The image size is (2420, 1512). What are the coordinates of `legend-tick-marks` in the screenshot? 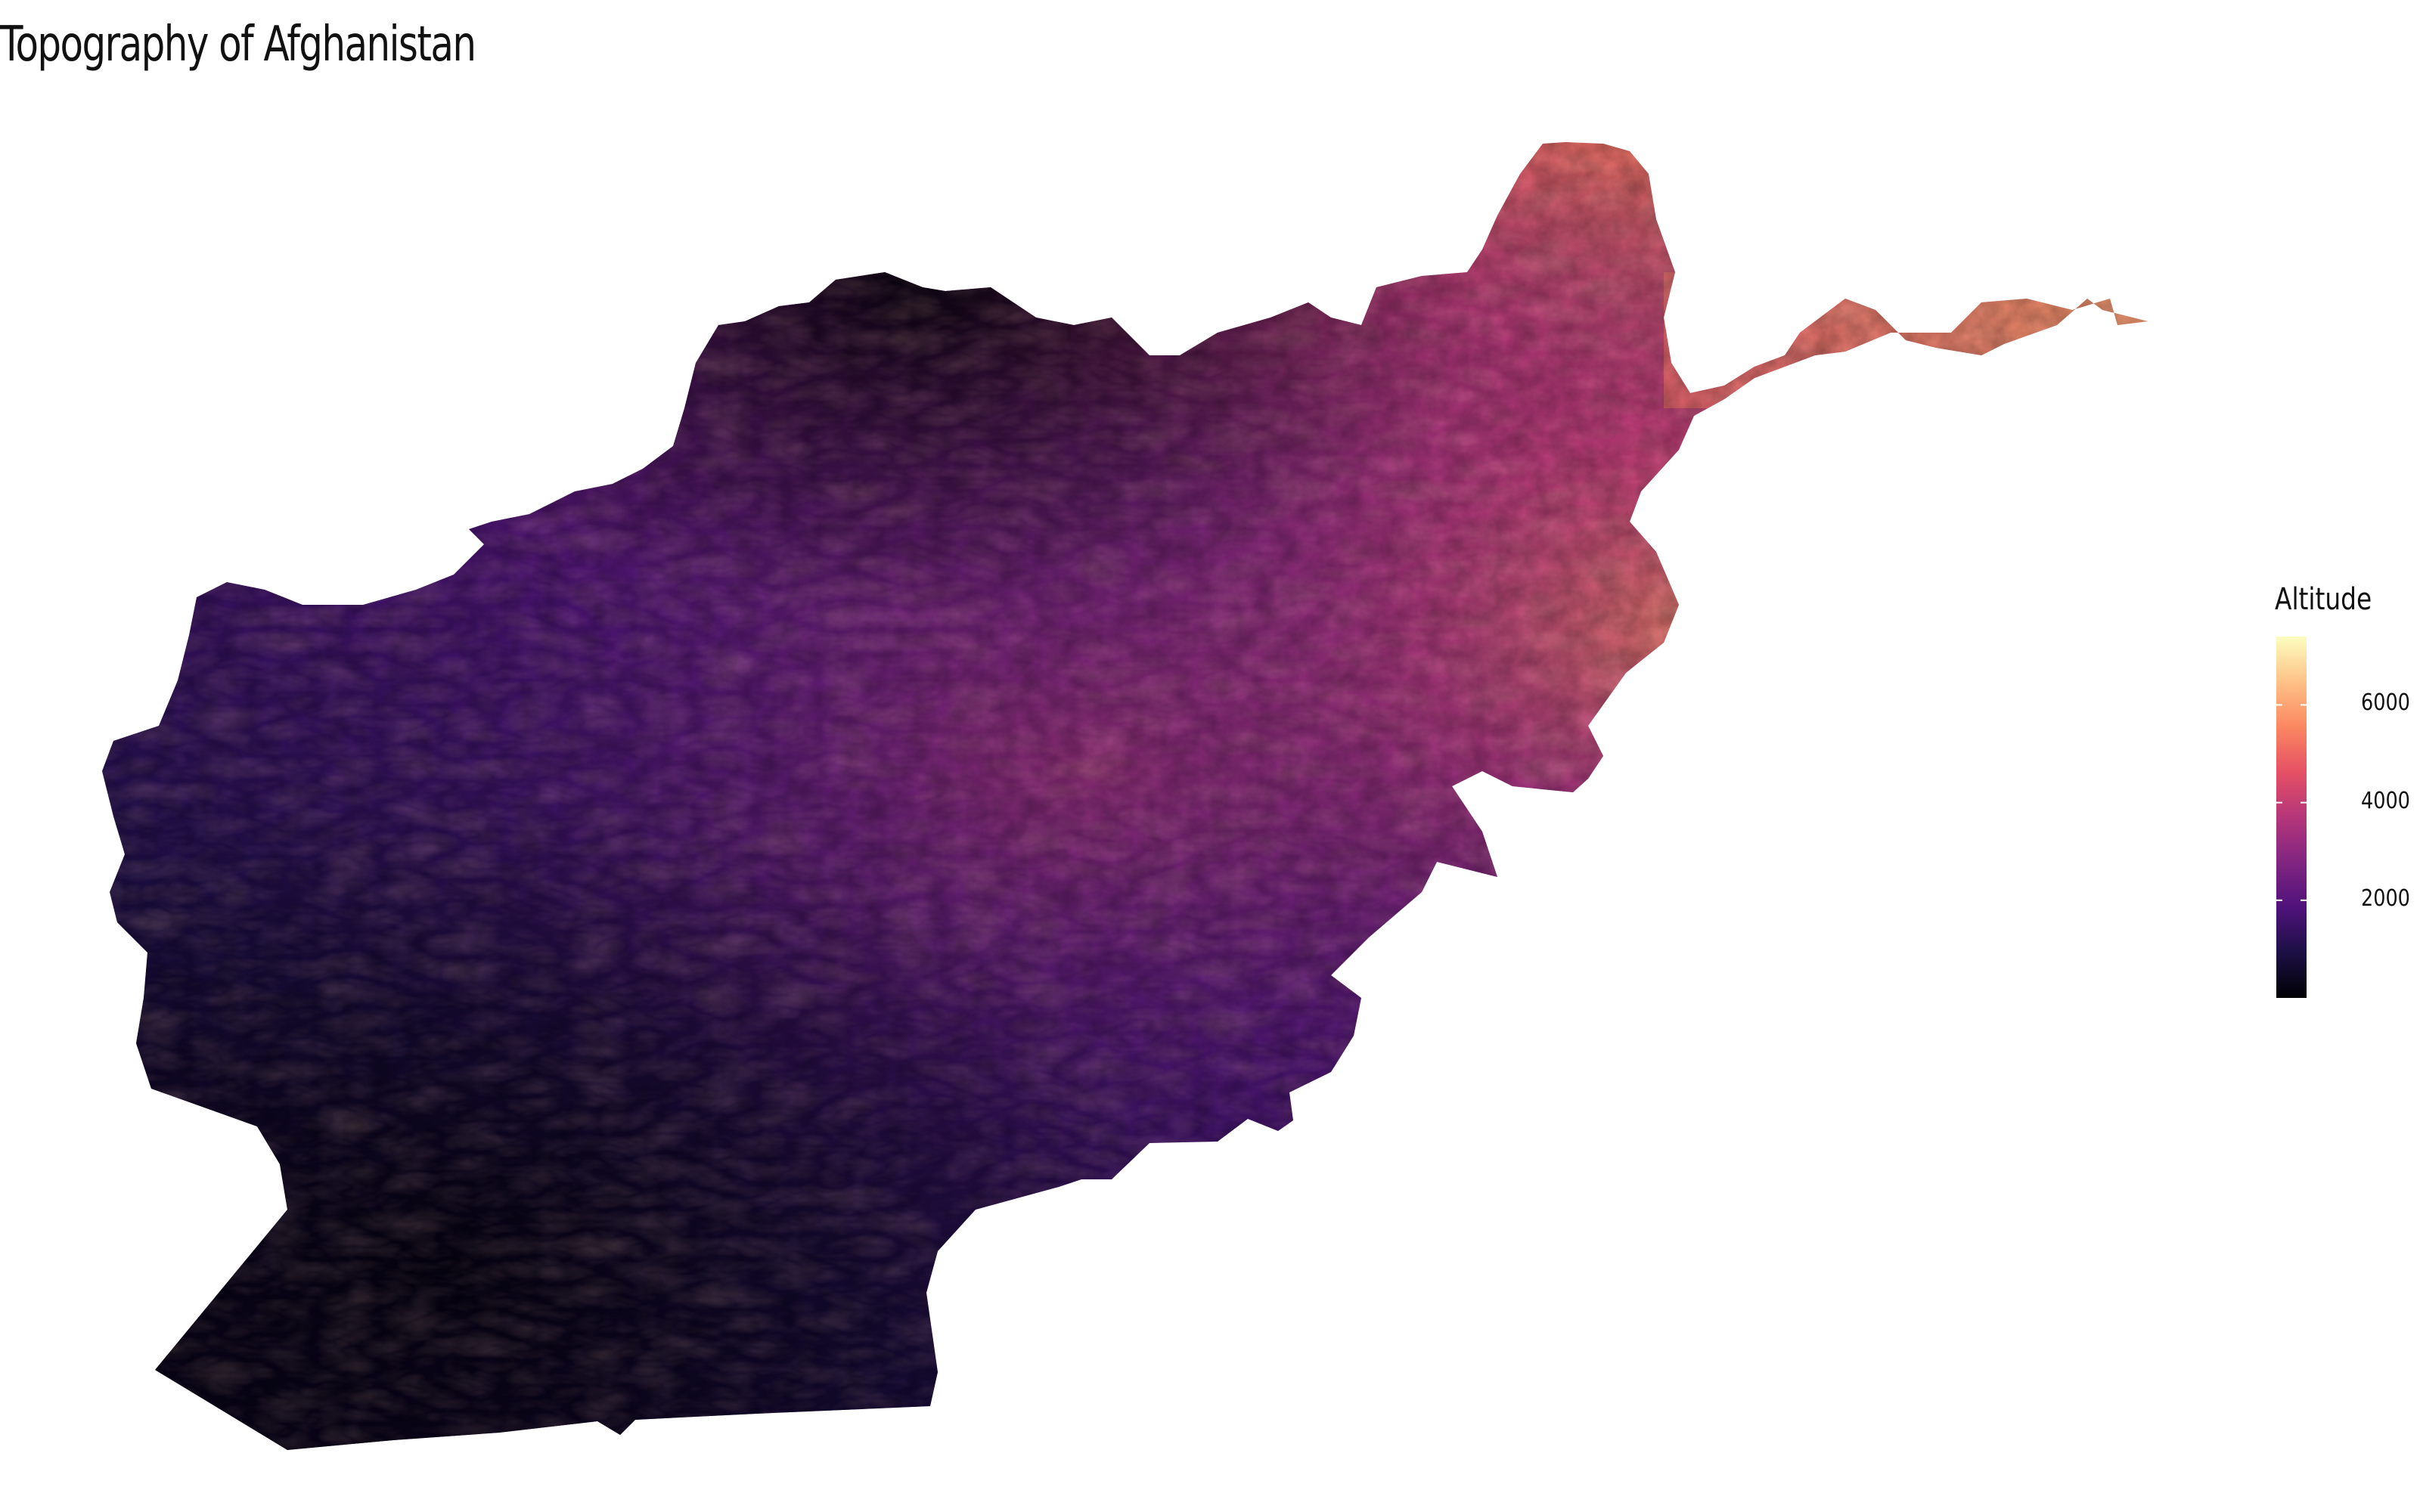 It's located at (2291, 803).